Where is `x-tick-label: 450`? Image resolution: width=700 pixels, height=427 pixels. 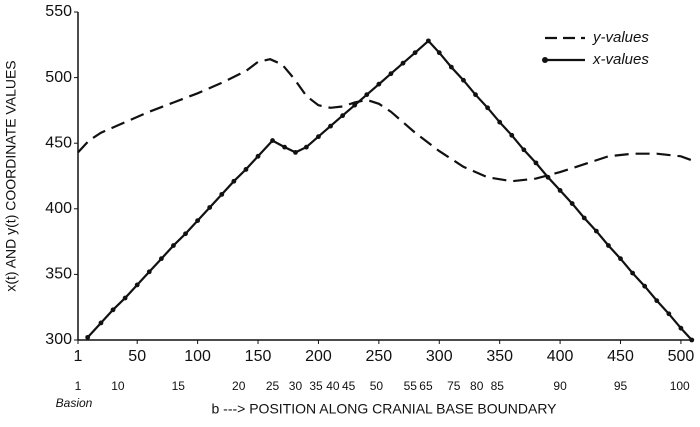 x-tick-label: 450 is located at coordinates (620, 356).